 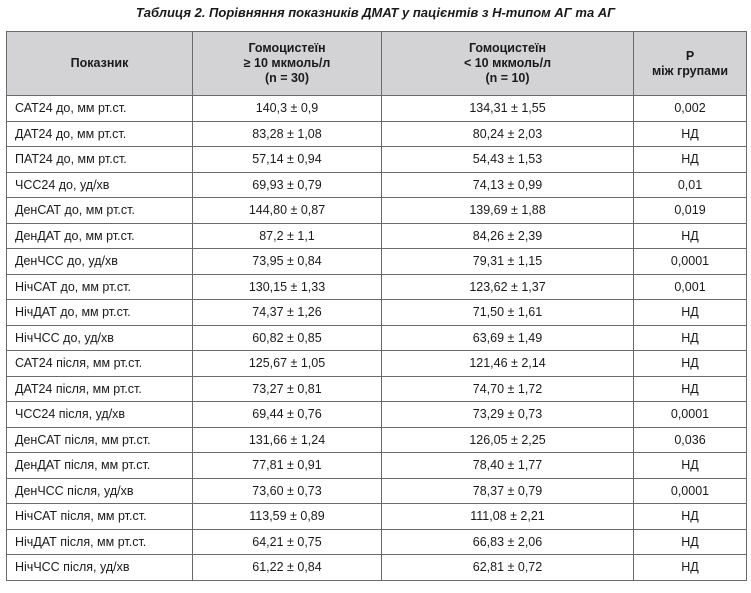 What do you see at coordinates (507, 286) in the screenshot?
I see `group2-cell: 123,62 ± 1,37` at bounding box center [507, 286].